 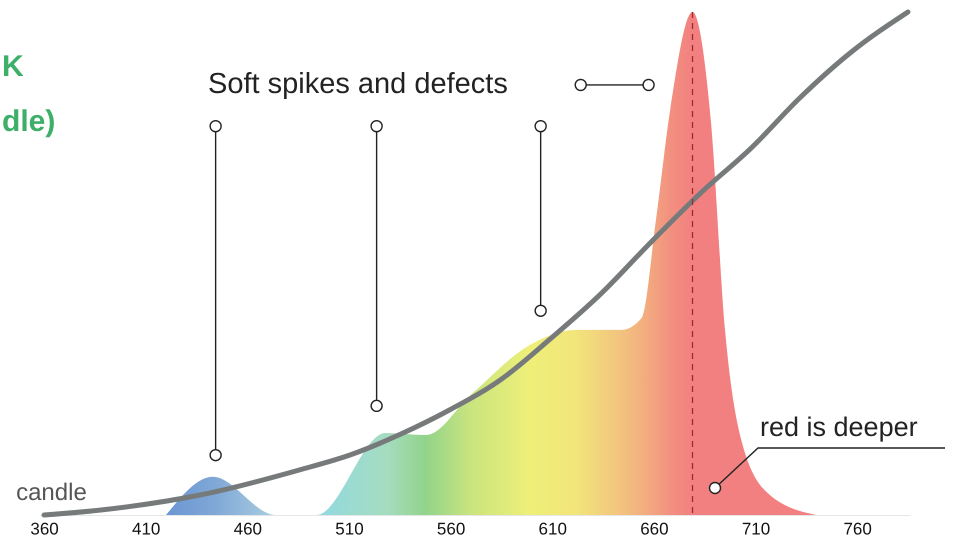 What do you see at coordinates (451, 529) in the screenshot?
I see `x-tick-label: 560` at bounding box center [451, 529].